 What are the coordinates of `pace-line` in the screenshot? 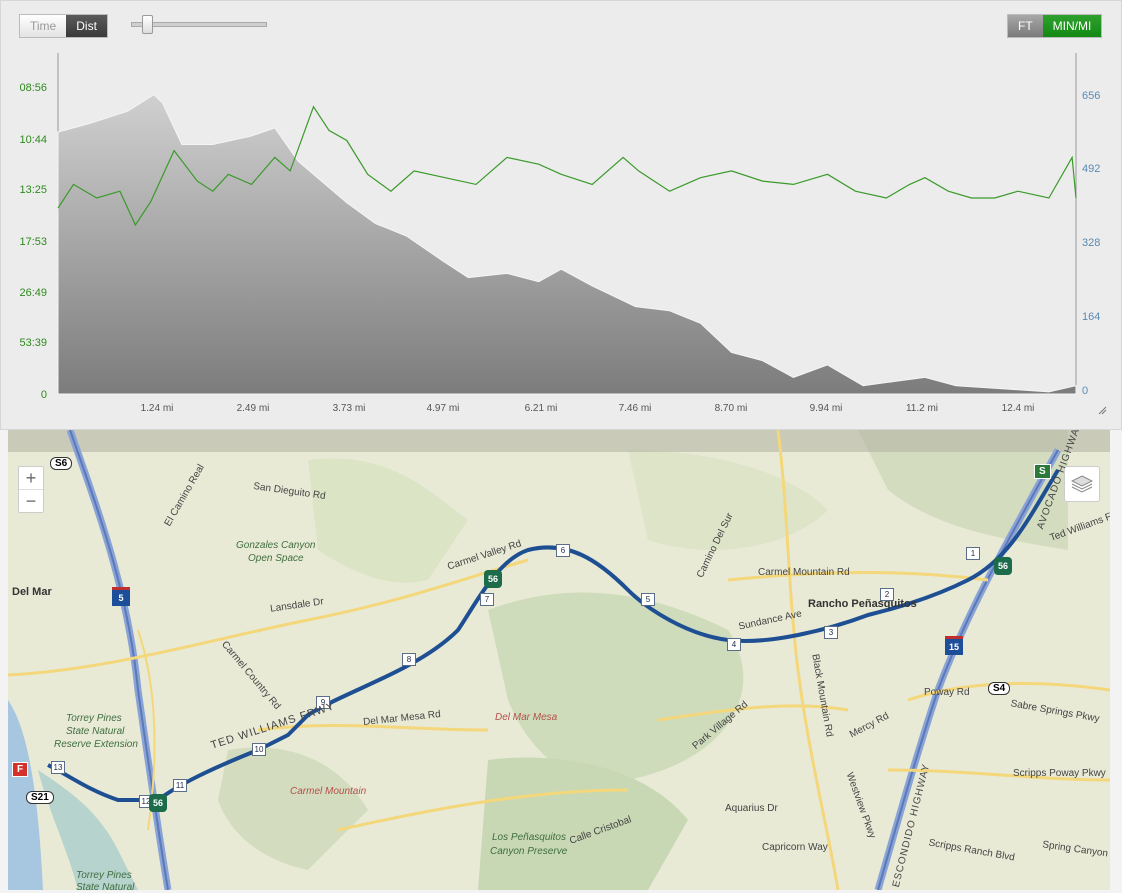 It's located at (567, 166).